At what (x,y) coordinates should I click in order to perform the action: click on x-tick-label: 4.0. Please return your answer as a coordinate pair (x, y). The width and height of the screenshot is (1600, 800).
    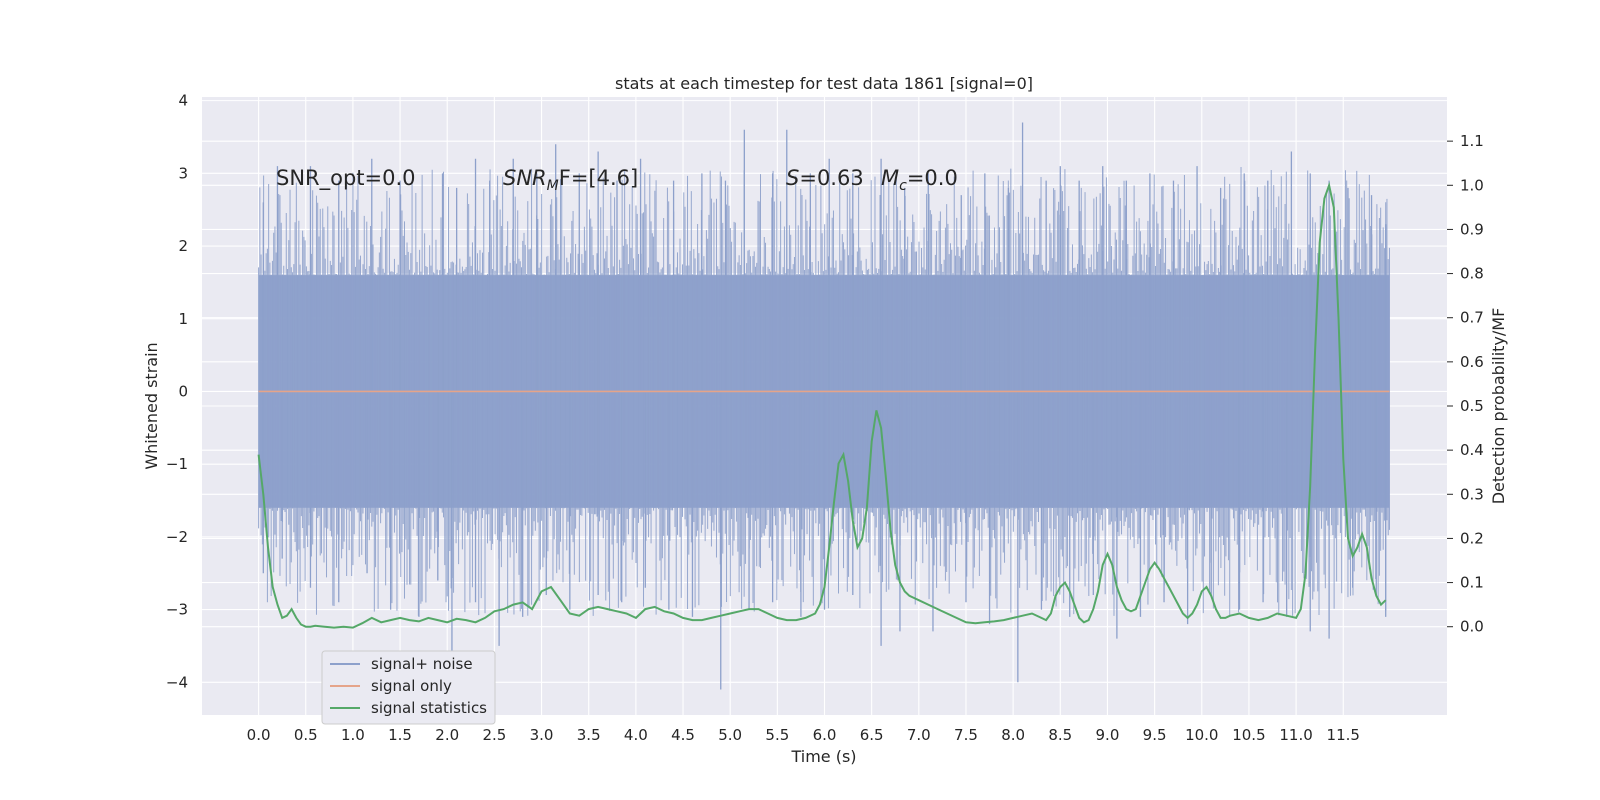
    Looking at the image, I should click on (636, 735).